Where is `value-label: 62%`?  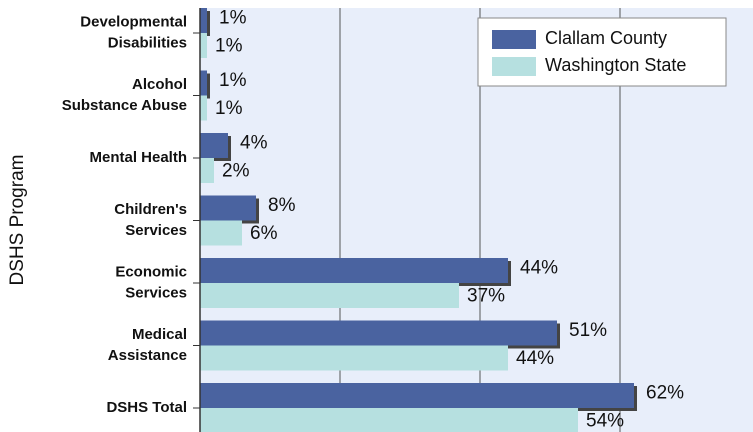 value-label: 62% is located at coordinates (665, 393).